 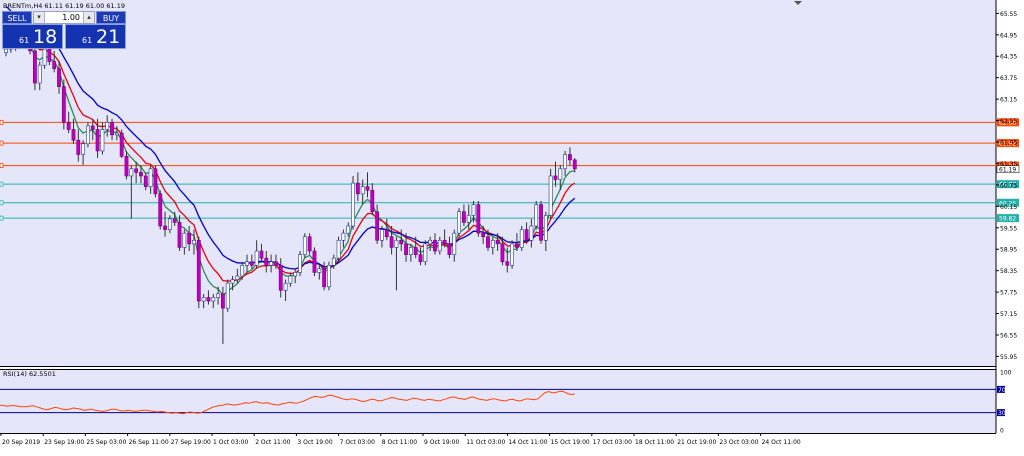 I want to click on time-tick-label: 26 Sep 11:00, so click(x=149, y=442).